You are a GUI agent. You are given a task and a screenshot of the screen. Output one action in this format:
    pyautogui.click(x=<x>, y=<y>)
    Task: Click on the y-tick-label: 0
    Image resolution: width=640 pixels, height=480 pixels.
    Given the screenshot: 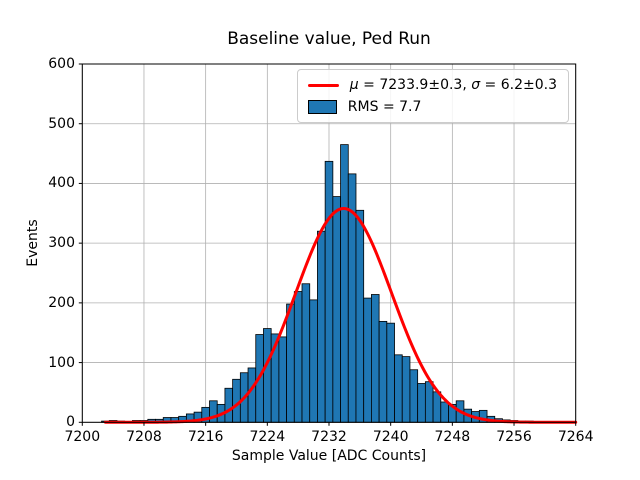 What is the action you would take?
    pyautogui.click(x=70, y=422)
    